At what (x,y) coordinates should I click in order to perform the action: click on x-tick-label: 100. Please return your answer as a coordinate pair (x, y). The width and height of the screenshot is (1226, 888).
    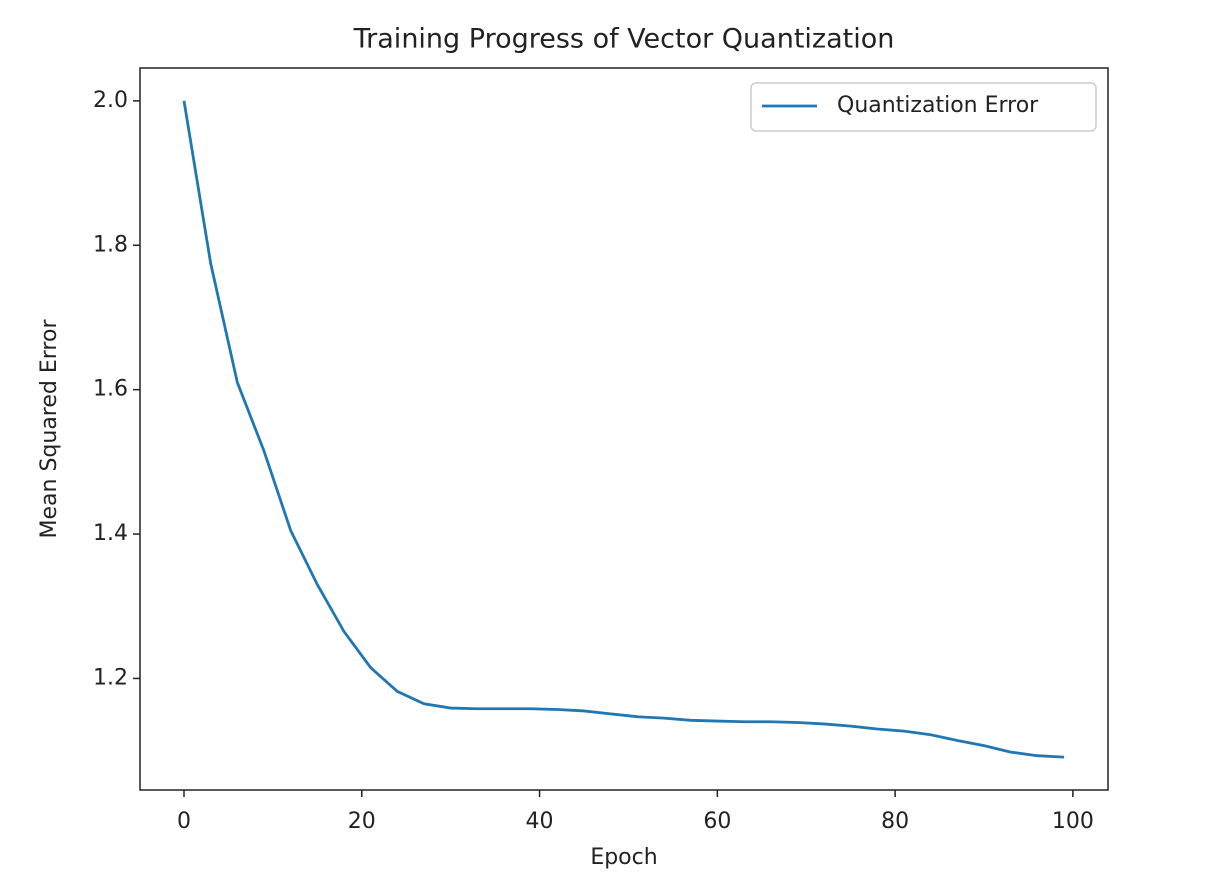
    Looking at the image, I should click on (1073, 821).